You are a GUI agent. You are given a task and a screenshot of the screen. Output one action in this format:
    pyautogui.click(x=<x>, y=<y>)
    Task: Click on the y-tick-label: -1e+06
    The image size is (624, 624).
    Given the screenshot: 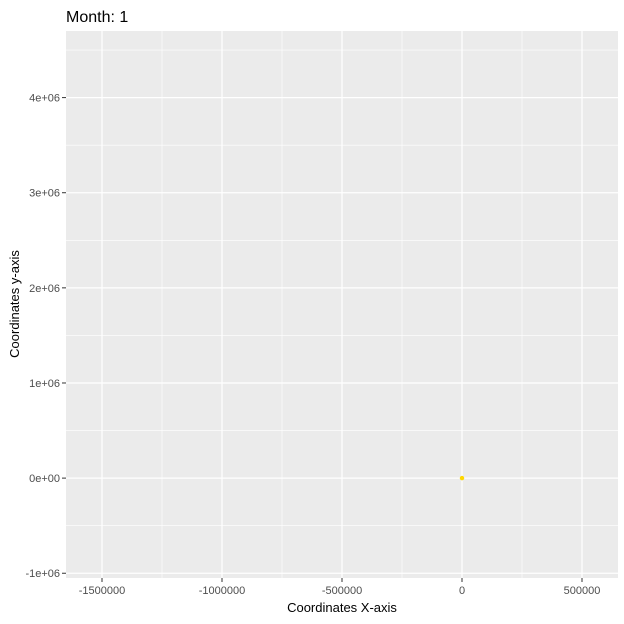 What is the action you would take?
    pyautogui.click(x=42, y=574)
    